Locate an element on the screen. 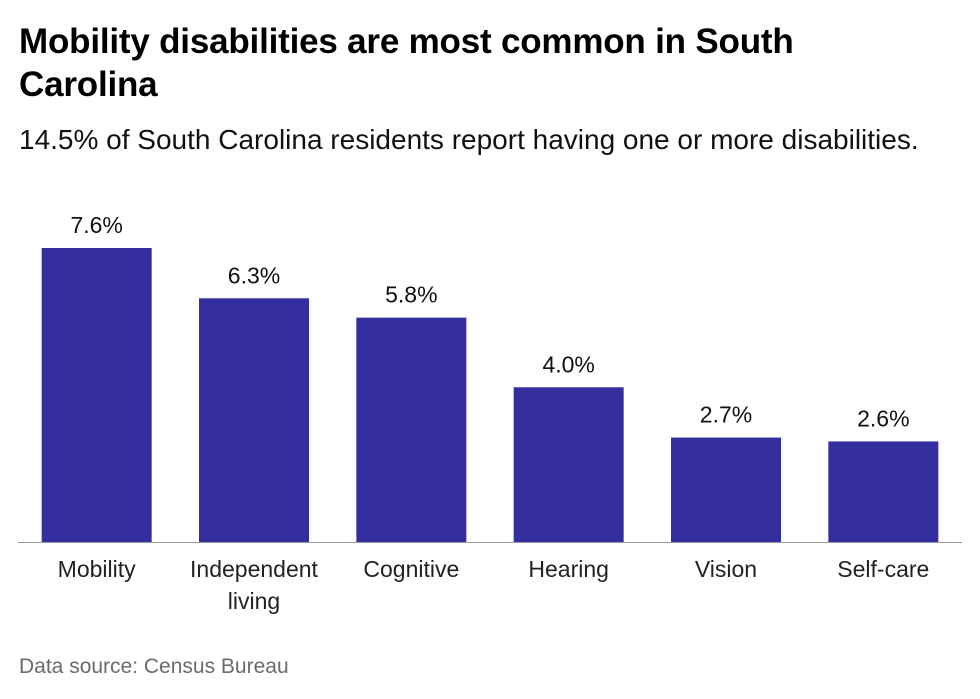 The image size is (980, 699). category-label: Vision is located at coordinates (726, 569).